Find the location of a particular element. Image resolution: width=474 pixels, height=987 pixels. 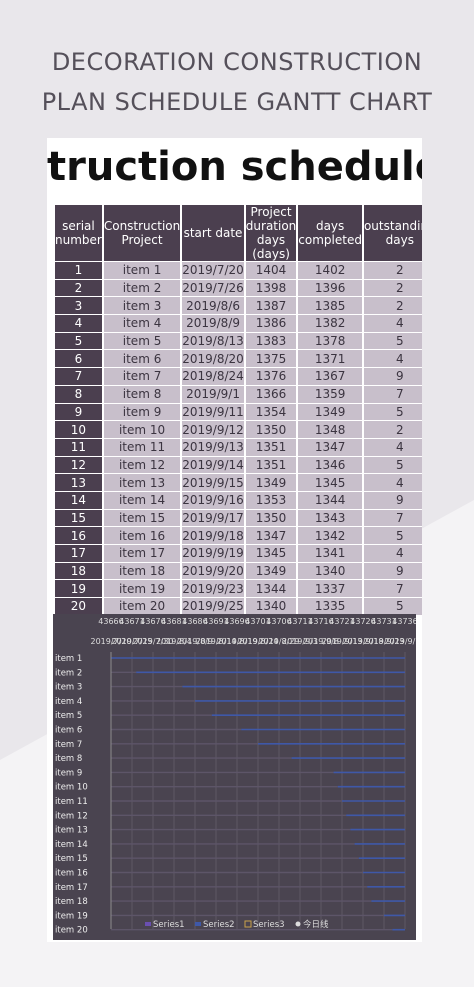

axis-date-label: 2019/9/23 is located at coordinates (383, 641).